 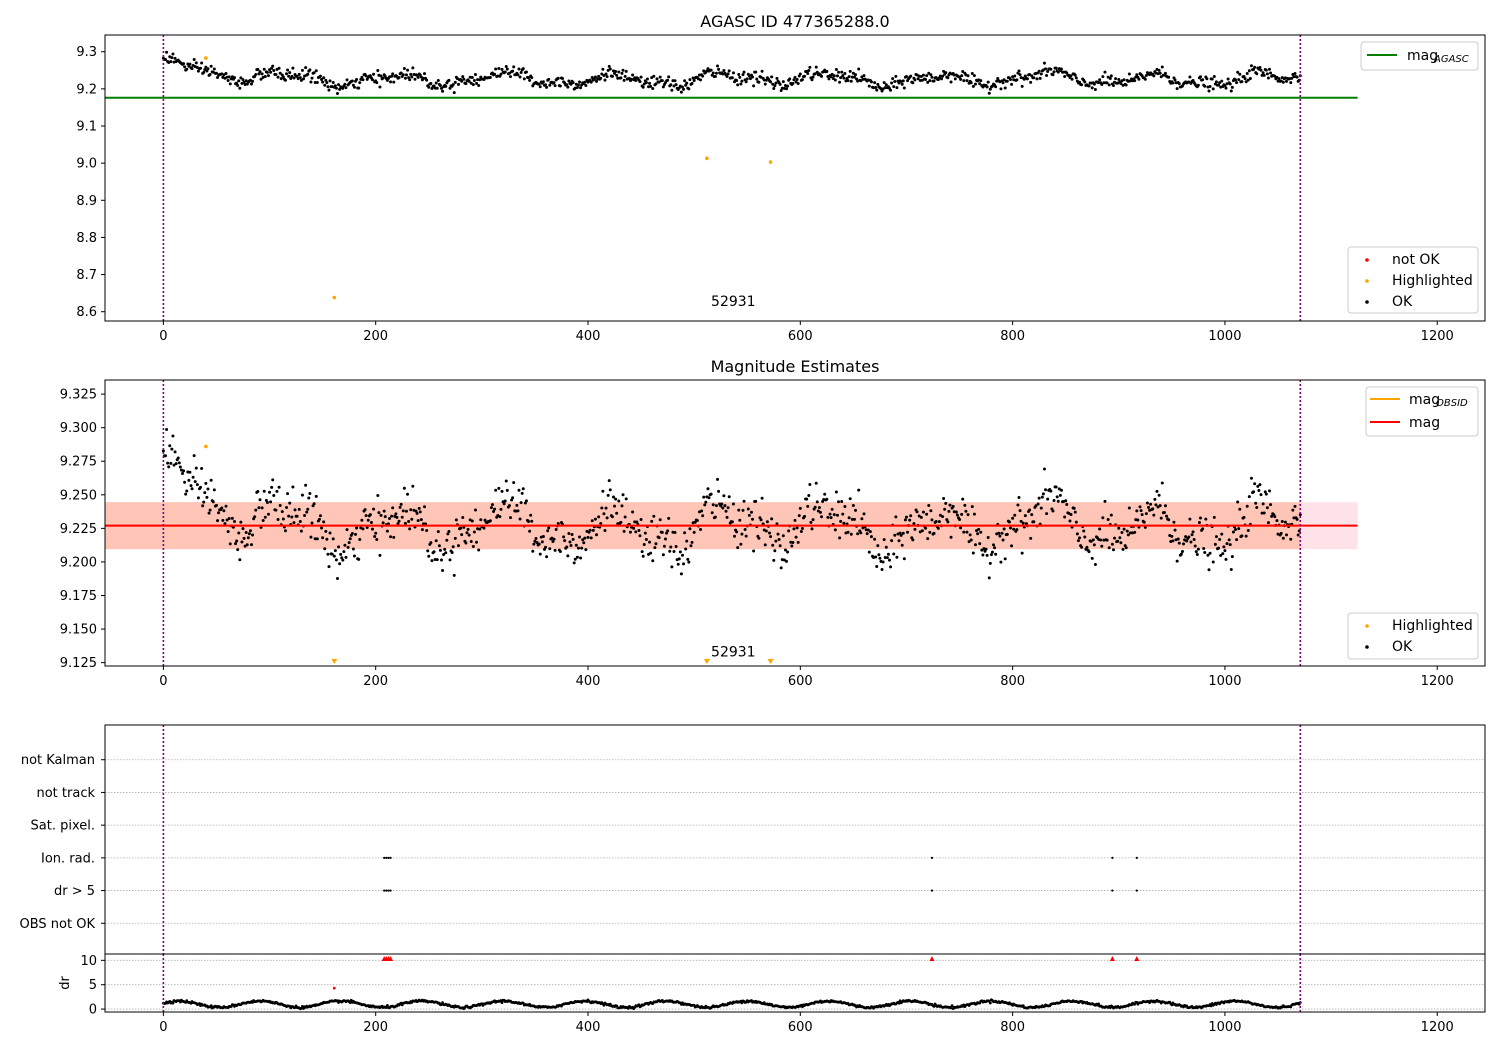 I want to click on y-tick-label: 9.2, so click(x=86, y=89).